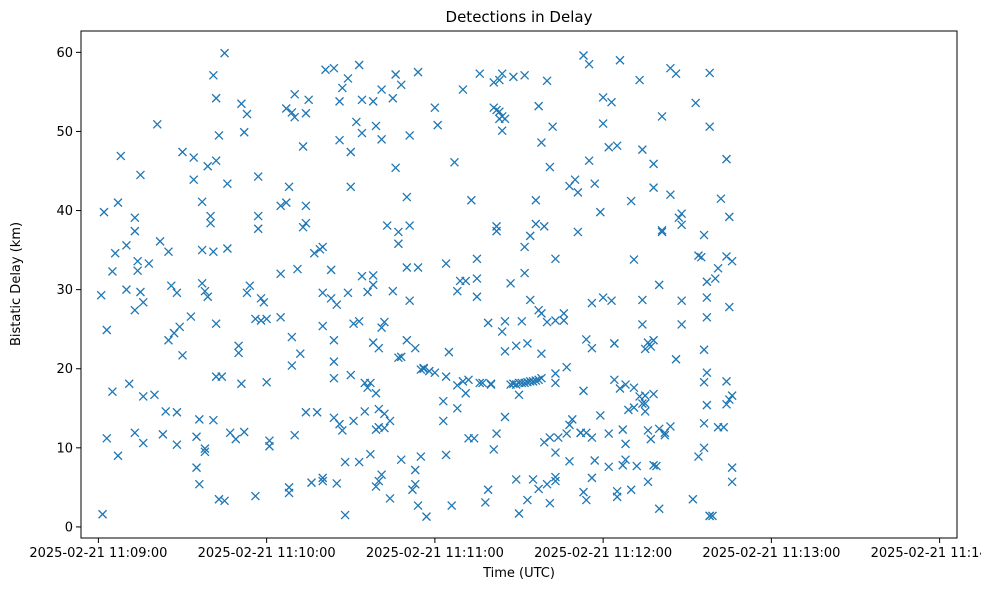 The image size is (981, 590). What do you see at coordinates (64, 448) in the screenshot?
I see `y-tick-label: 10` at bounding box center [64, 448].